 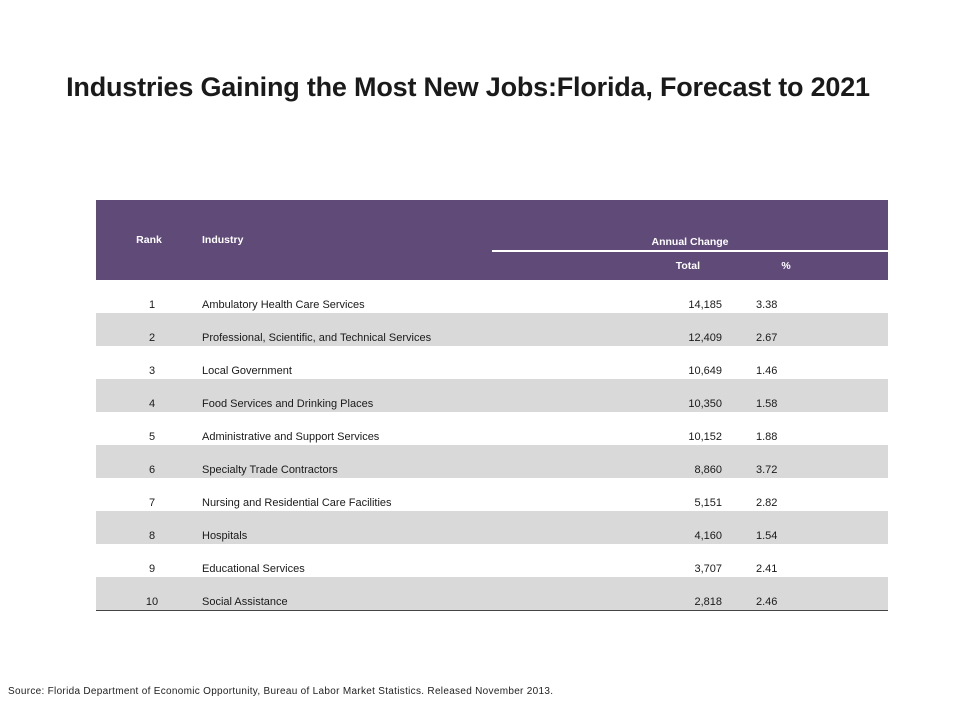 I want to click on industry-cell: Educational Services, so click(x=253, y=569).